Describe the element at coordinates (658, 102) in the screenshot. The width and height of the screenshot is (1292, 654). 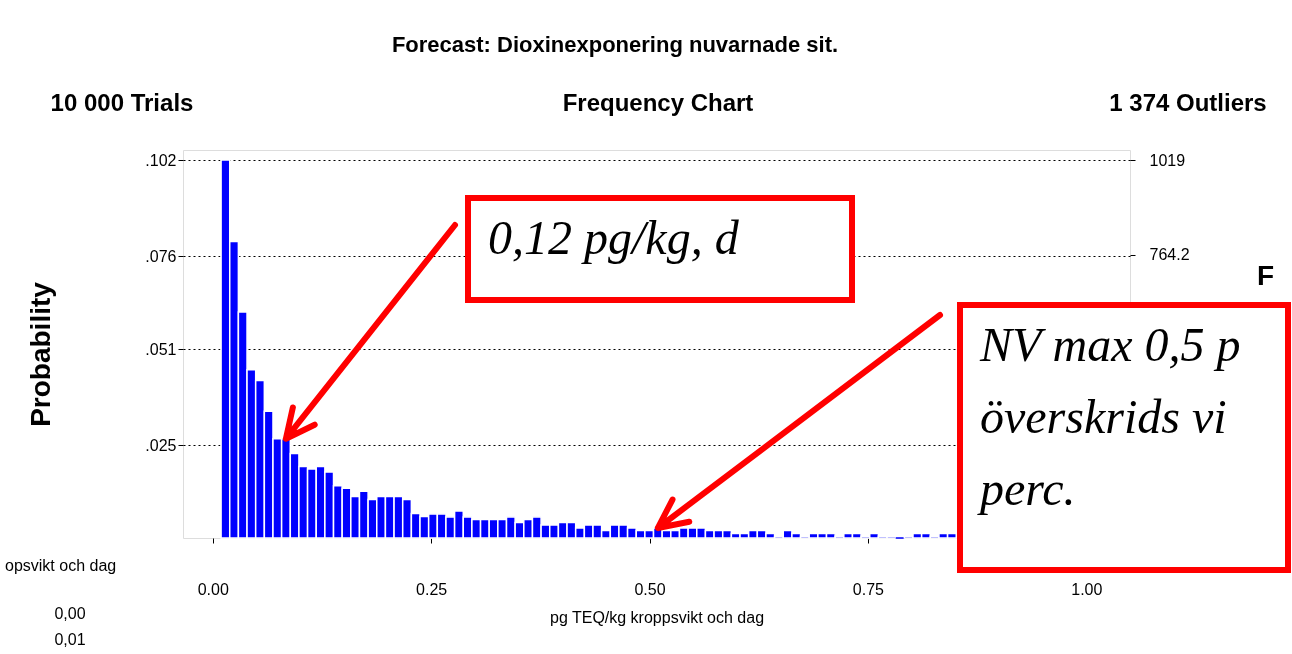
I see `chart-subtitle: Frequency Chart` at that location.